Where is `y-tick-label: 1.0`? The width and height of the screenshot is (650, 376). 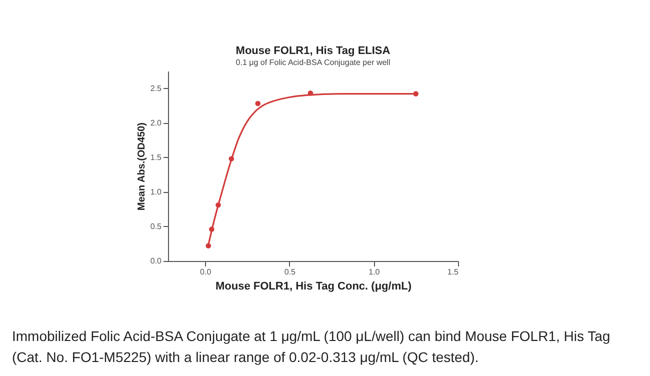
y-tick-label: 1.0 is located at coordinates (156, 191).